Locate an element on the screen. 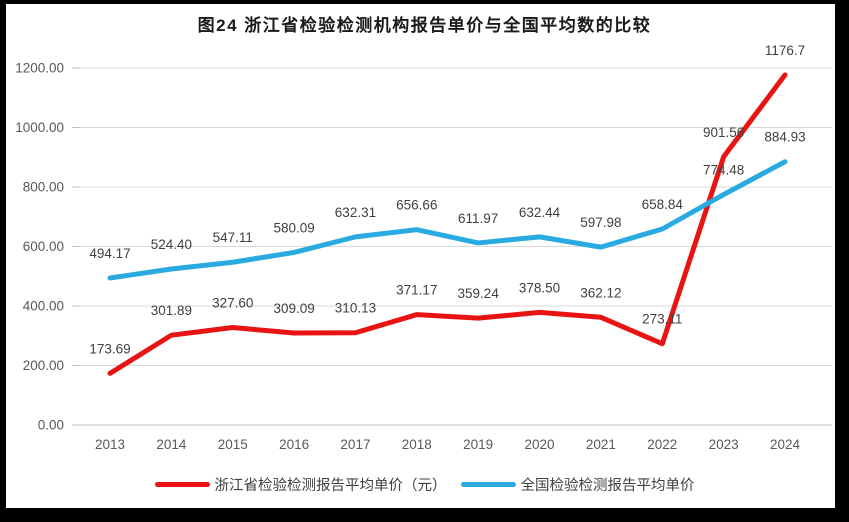 The image size is (849, 522). data-label-s1: 547.11 is located at coordinates (233, 237).